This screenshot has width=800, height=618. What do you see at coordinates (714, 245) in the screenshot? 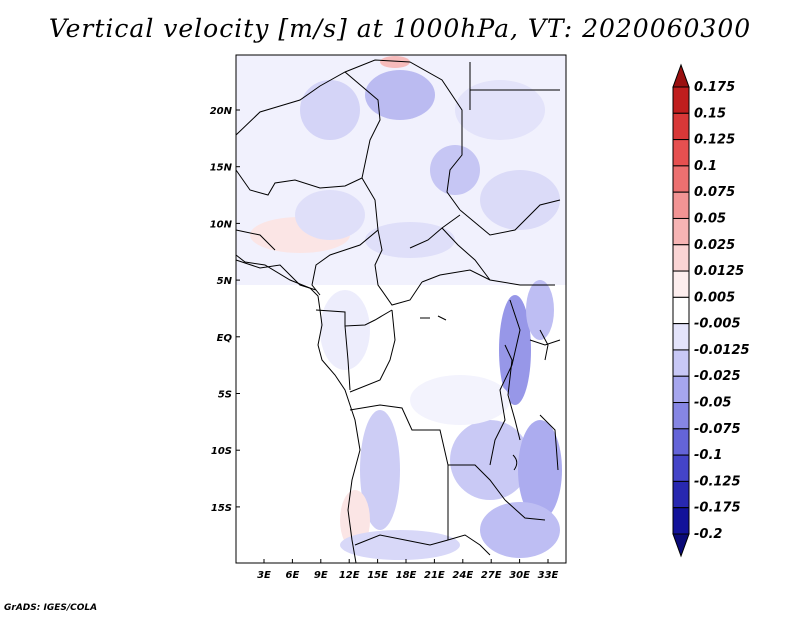
I see `colorbar-label: 0.025` at bounding box center [714, 245].